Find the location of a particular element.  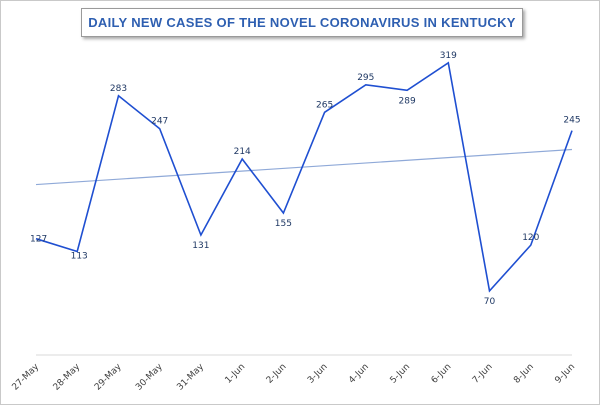

x-tick-label: 6-Jun is located at coordinates (442, 374).